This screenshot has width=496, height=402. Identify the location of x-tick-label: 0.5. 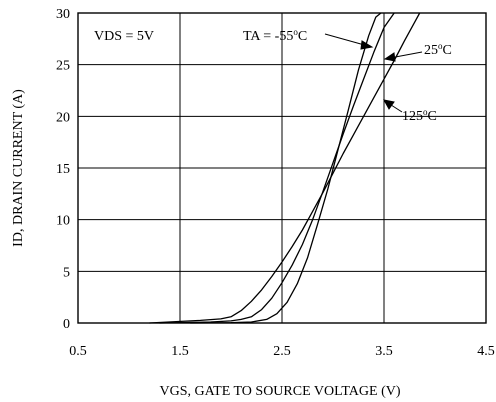
(78, 351).